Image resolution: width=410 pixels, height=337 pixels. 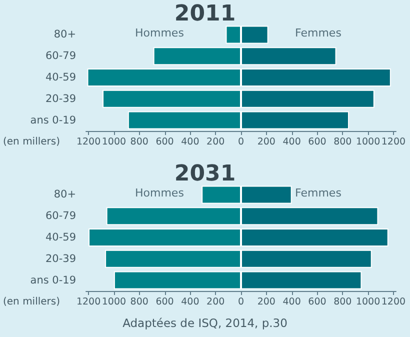 I want to click on chart-title: 2011, so click(x=205, y=14).